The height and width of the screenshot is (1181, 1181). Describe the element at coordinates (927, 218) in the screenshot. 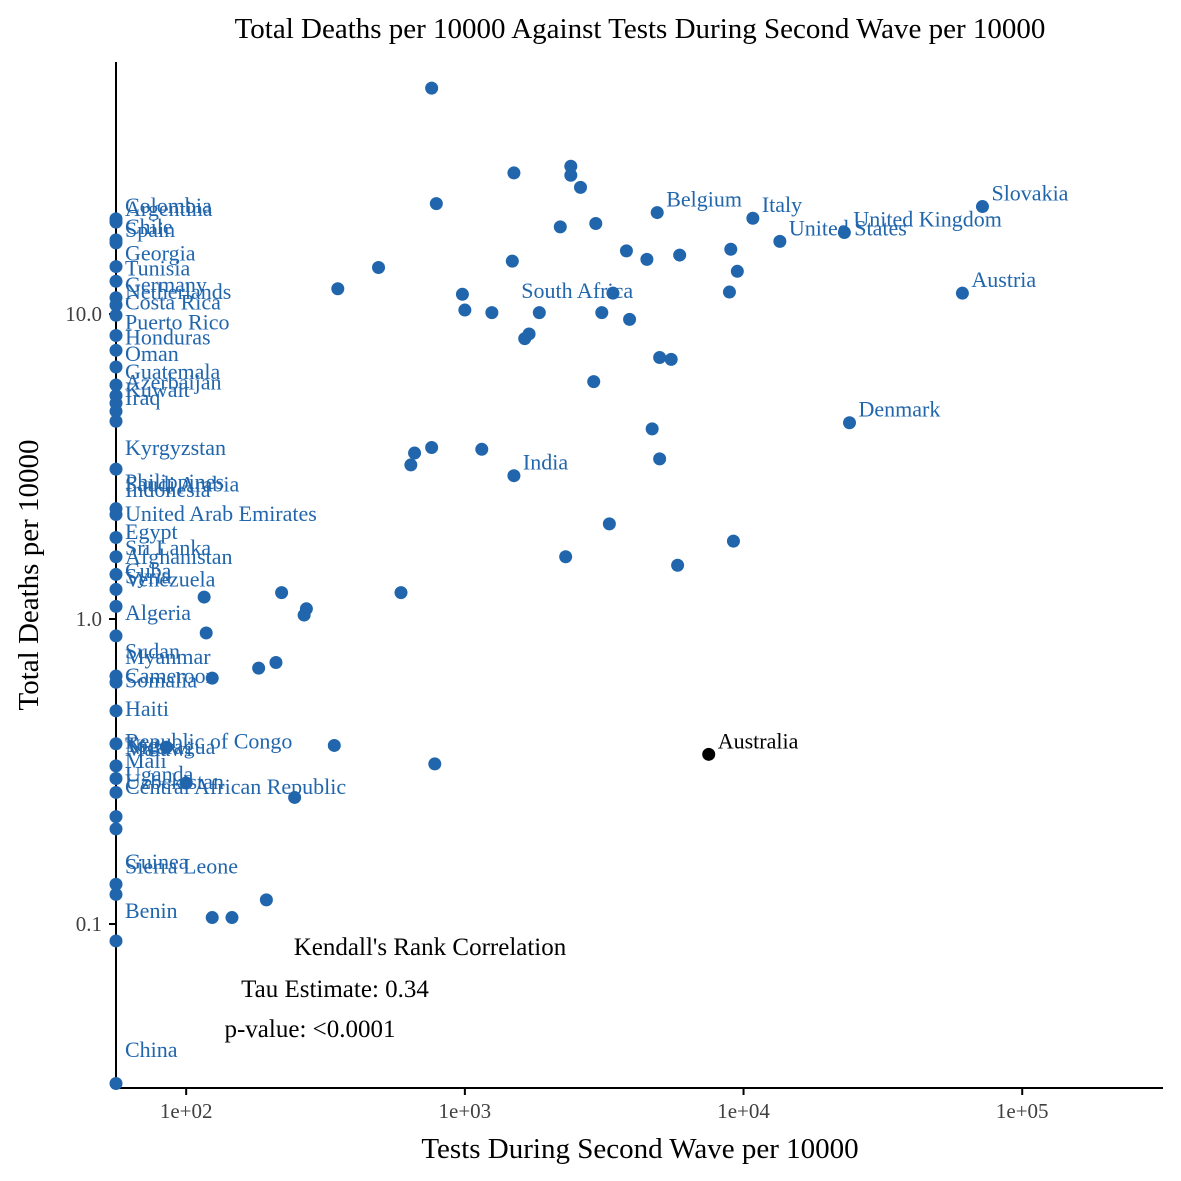

I see `point-label: United Kingdom` at that location.